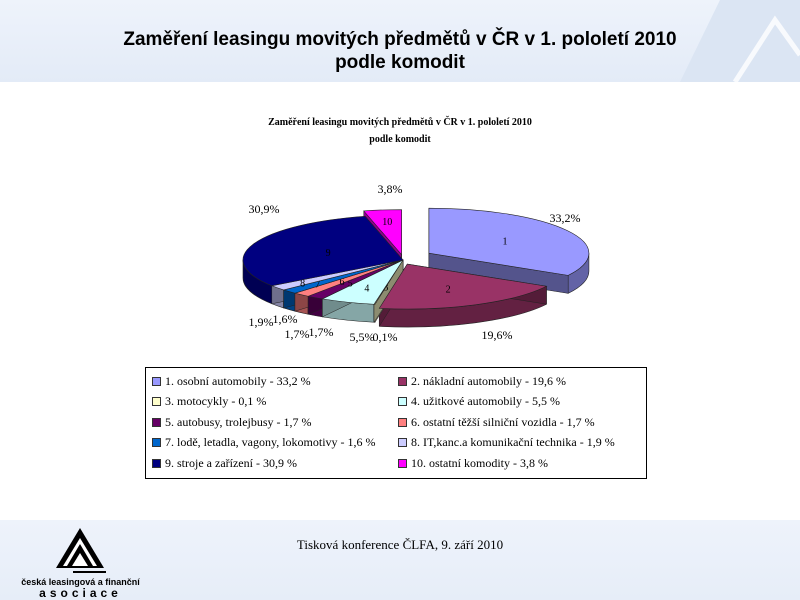 The width and height of the screenshot is (800, 600). I want to click on asociace-logo-icon, so click(81, 550).